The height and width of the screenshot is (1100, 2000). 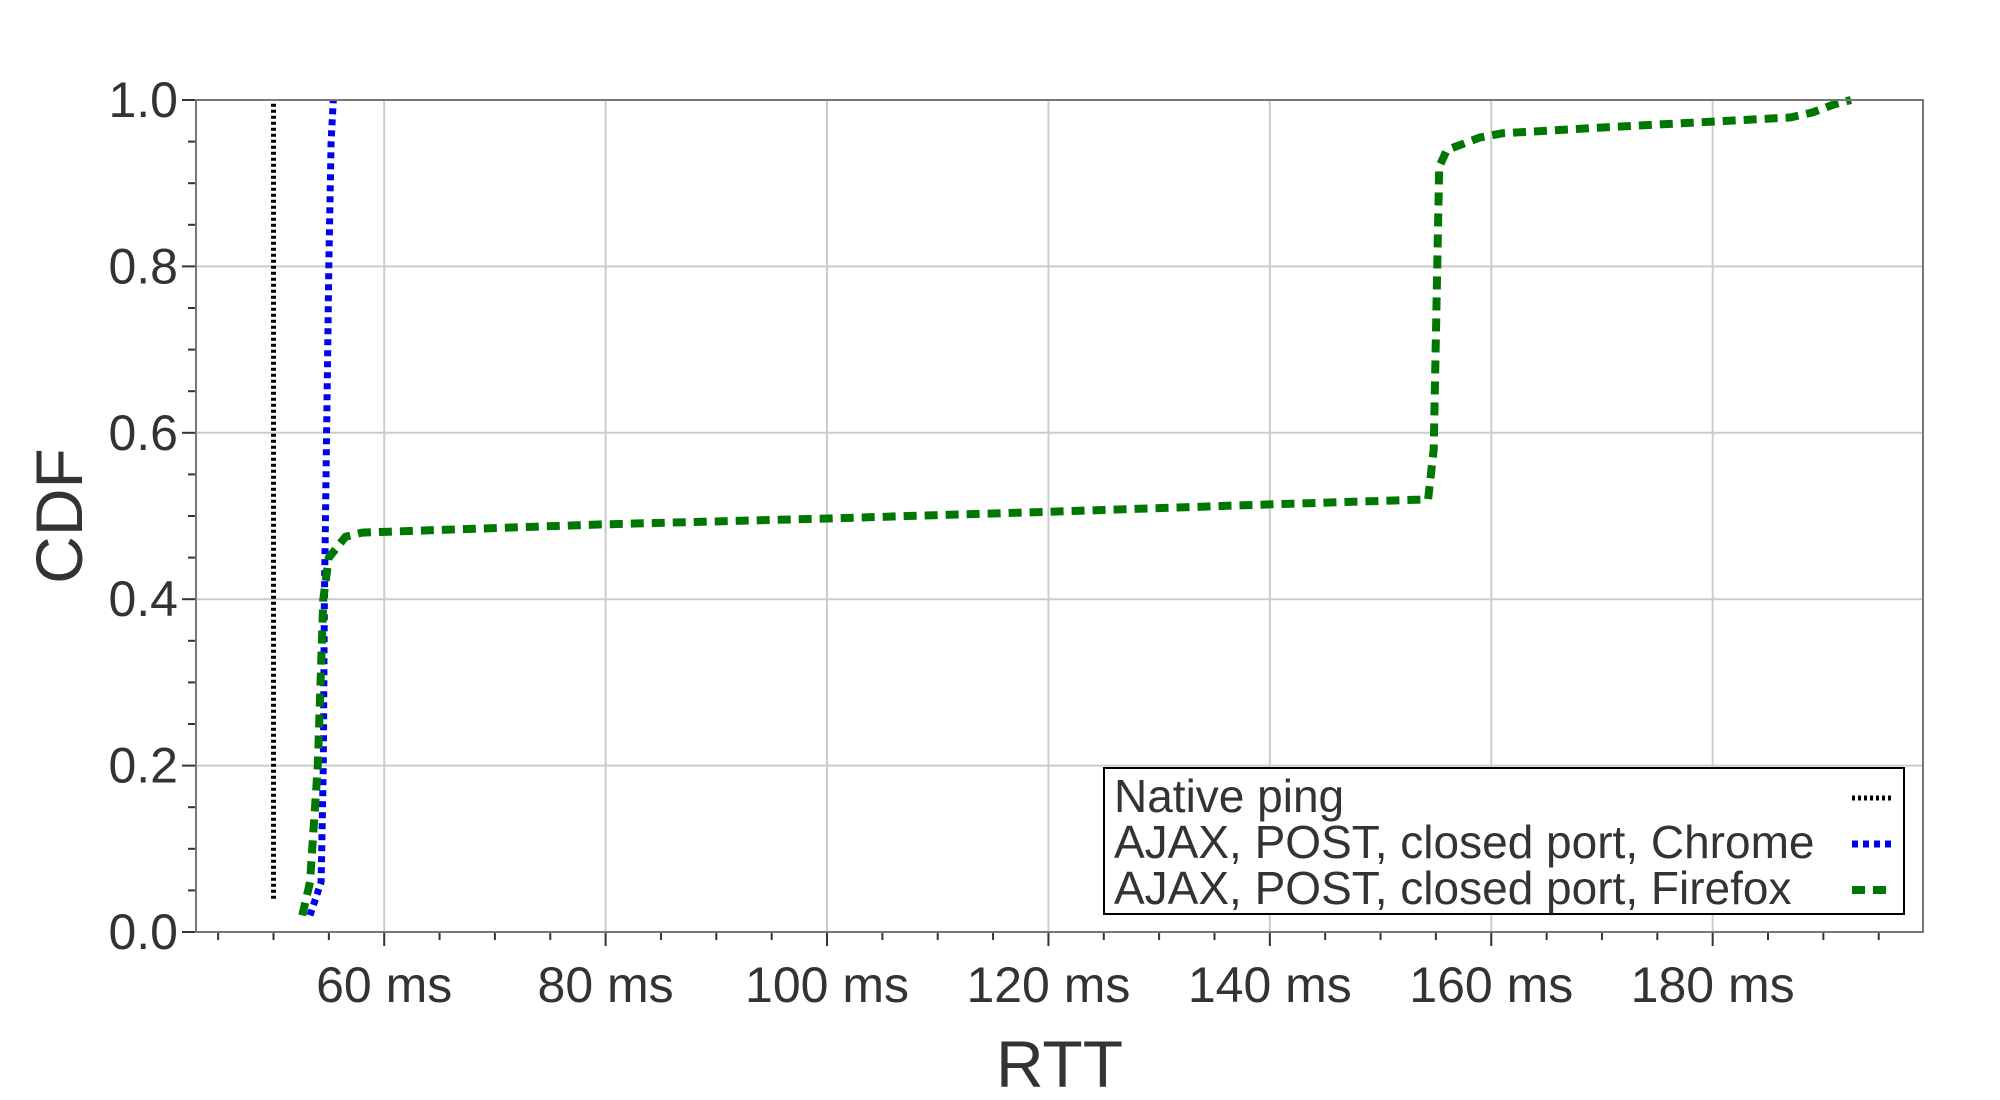 What do you see at coordinates (1452, 888) in the screenshot?
I see `legend-label-3: AJAX, POST, closed port, Firefox` at bounding box center [1452, 888].